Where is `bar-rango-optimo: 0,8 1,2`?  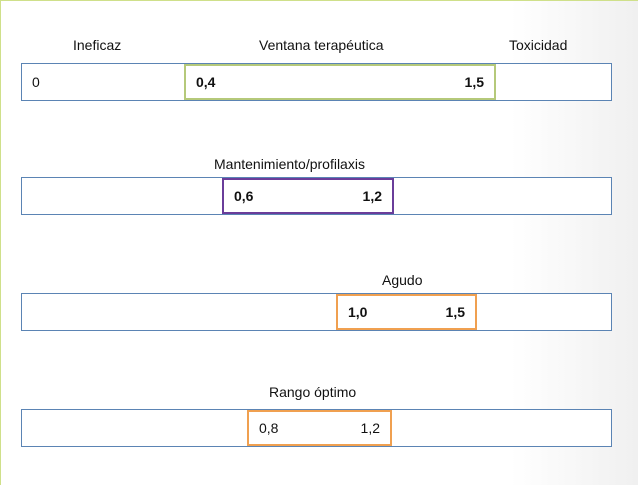
bar-rango-optimo: 0,8 1,2 is located at coordinates (316, 428).